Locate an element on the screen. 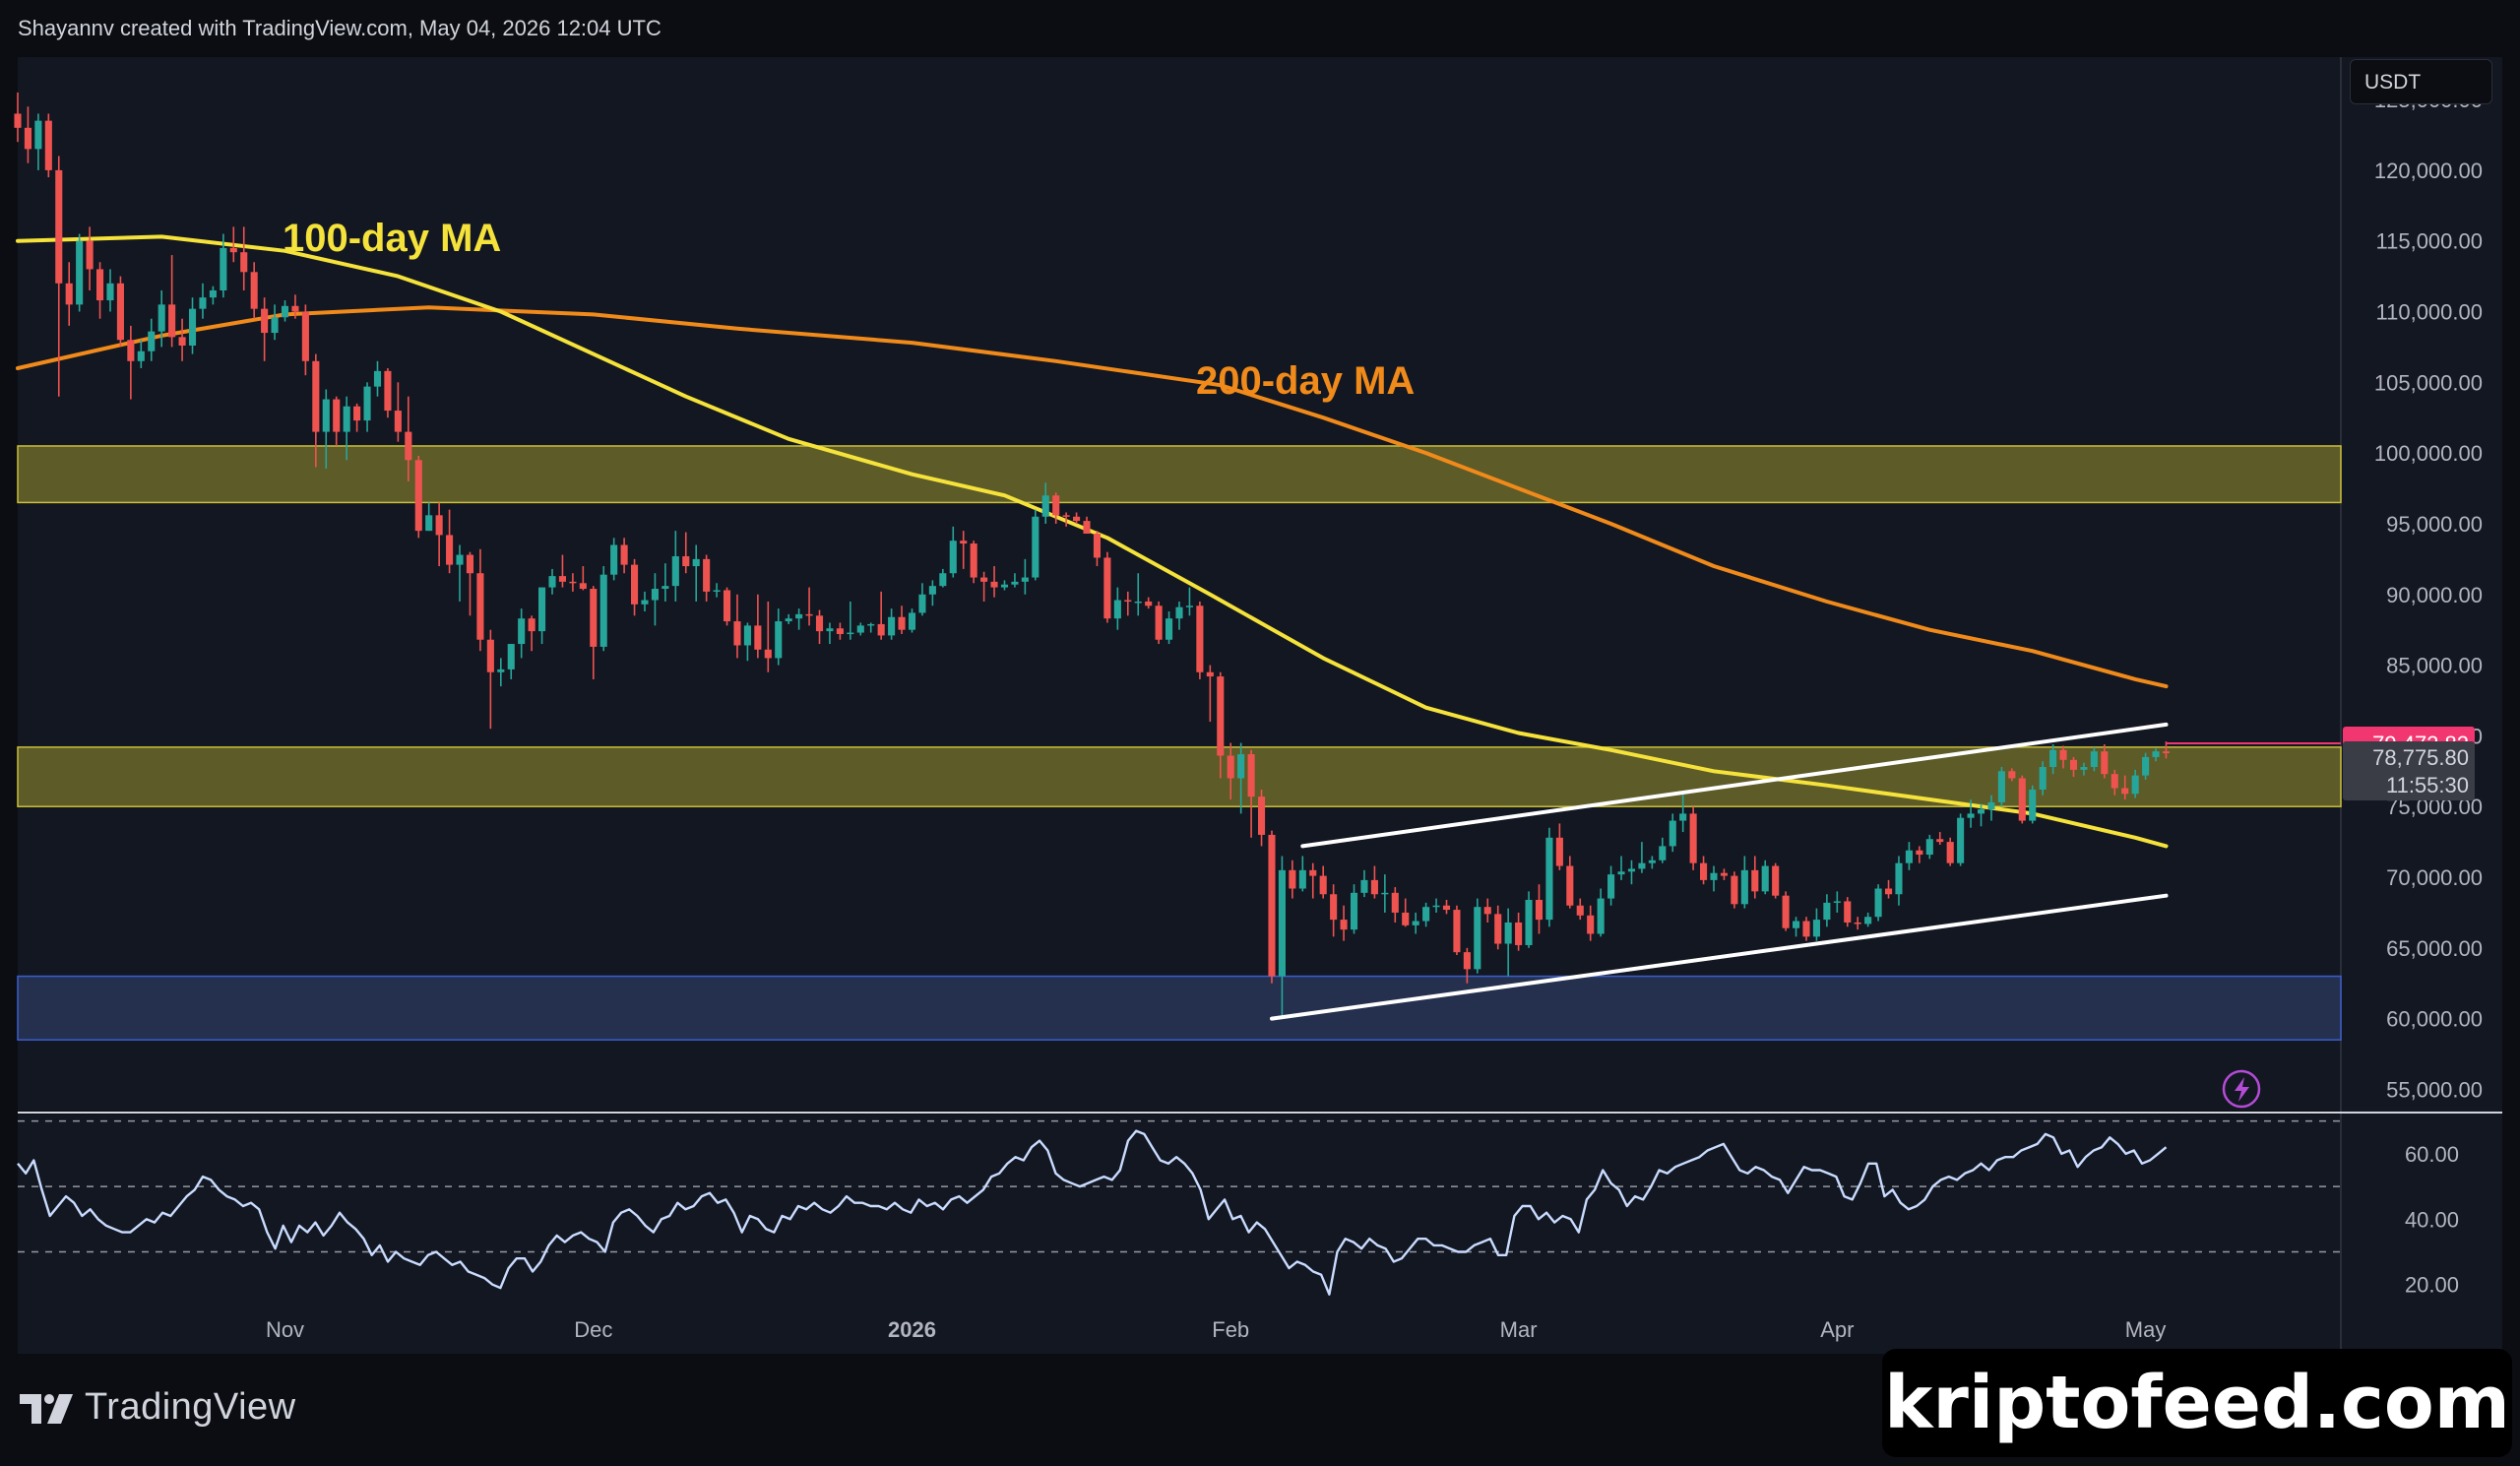 This screenshot has height=1466, width=2520. currency-selector-button: USDT is located at coordinates (2421, 82).